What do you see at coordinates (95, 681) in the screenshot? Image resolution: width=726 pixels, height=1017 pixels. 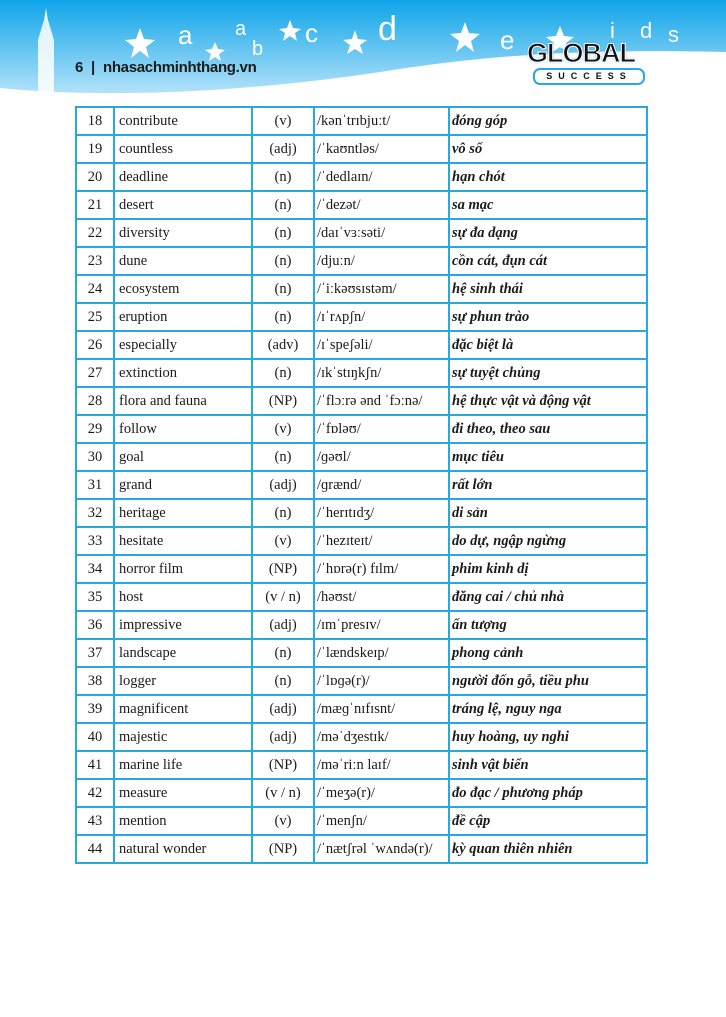 I see `entry-number: 38` at bounding box center [95, 681].